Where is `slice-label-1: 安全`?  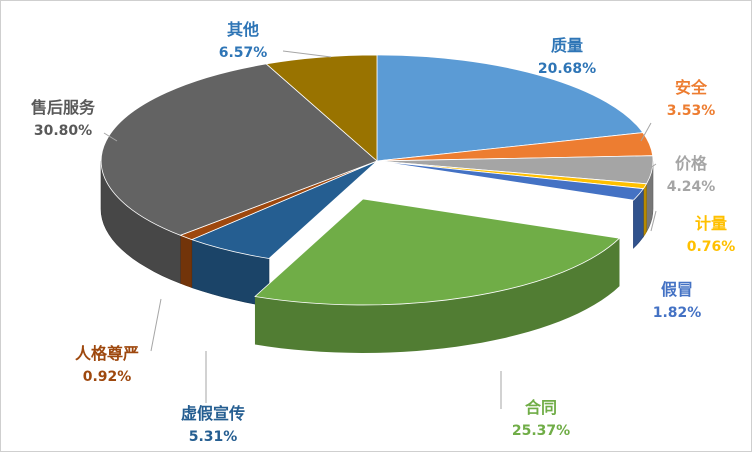
slice-label-1: 安全 is located at coordinates (691, 87).